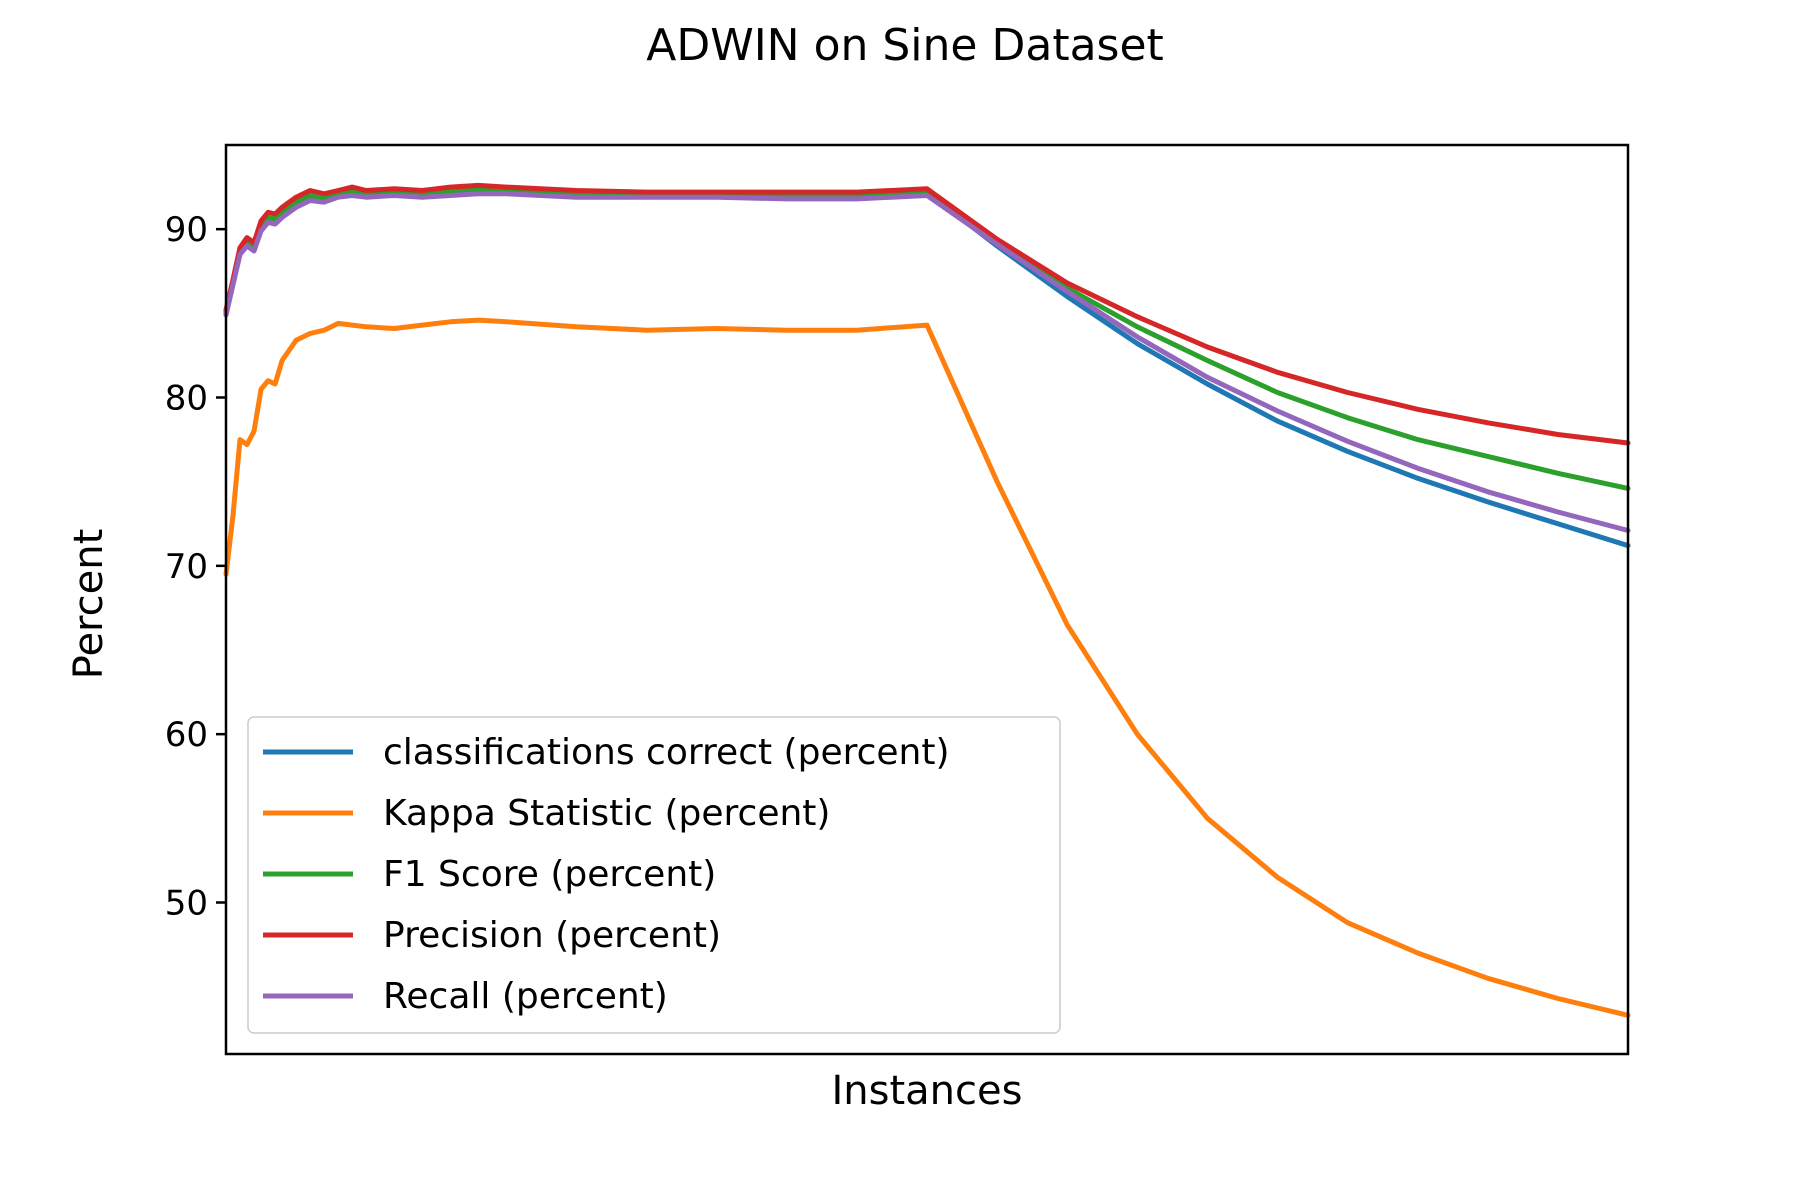 The image size is (1800, 1200). Describe the element at coordinates (552, 935) in the screenshot. I see `legend-label: Precision (percent)` at that location.